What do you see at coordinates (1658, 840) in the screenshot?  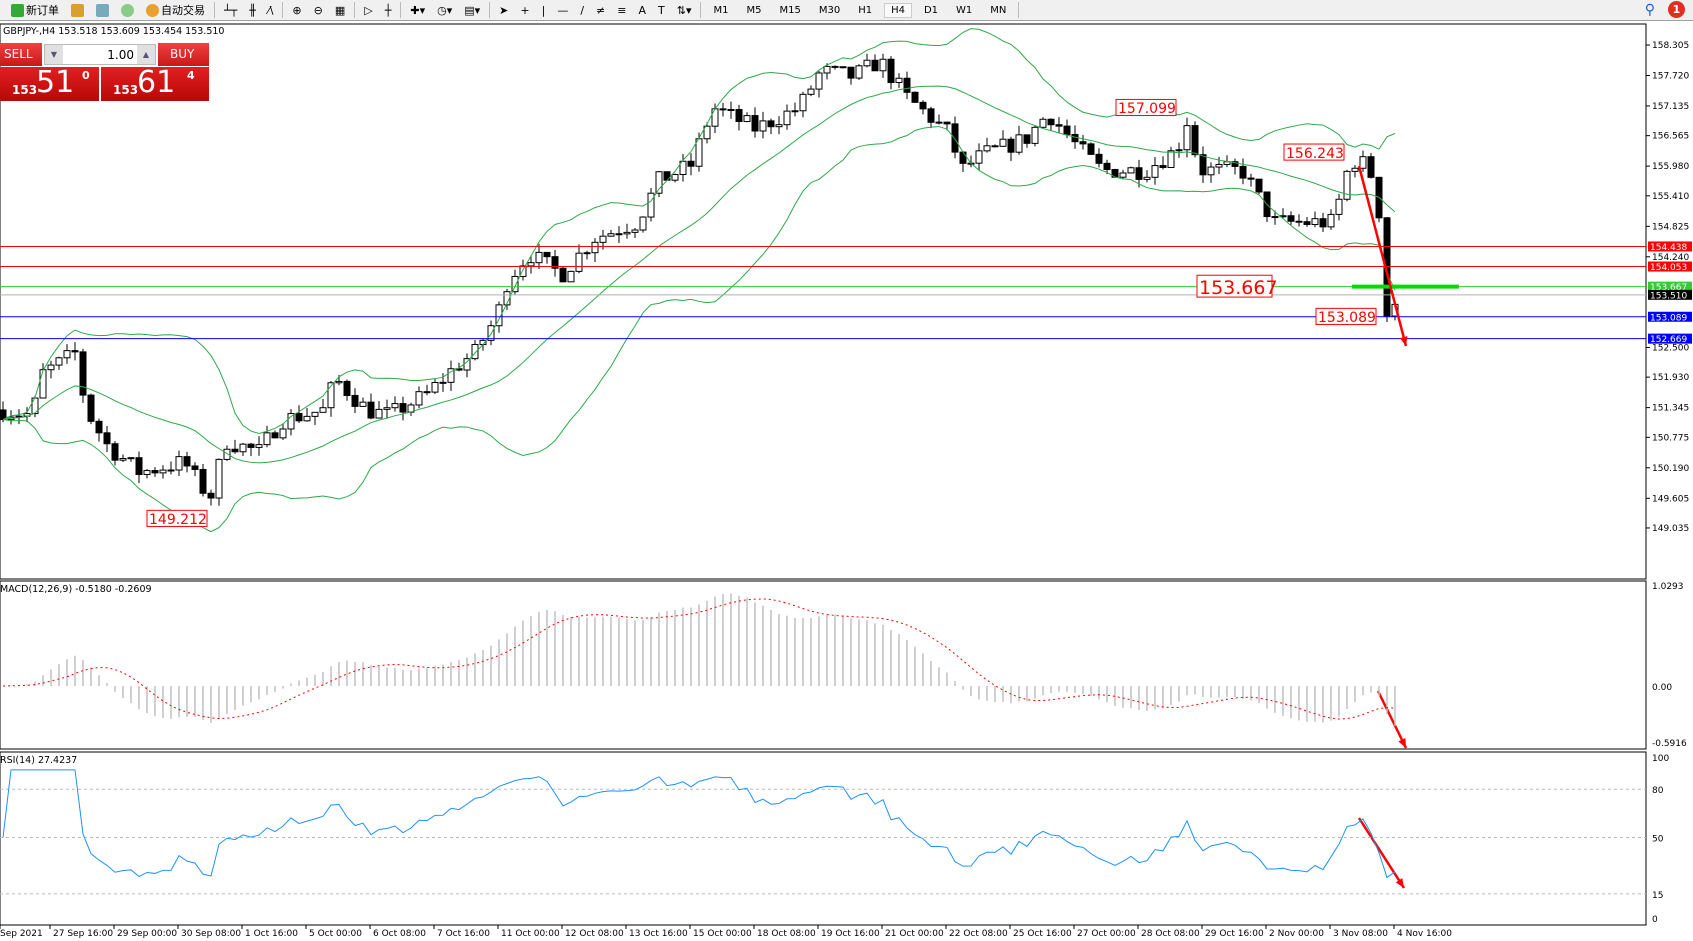 I see `rsi-axis-label: 50` at bounding box center [1658, 840].